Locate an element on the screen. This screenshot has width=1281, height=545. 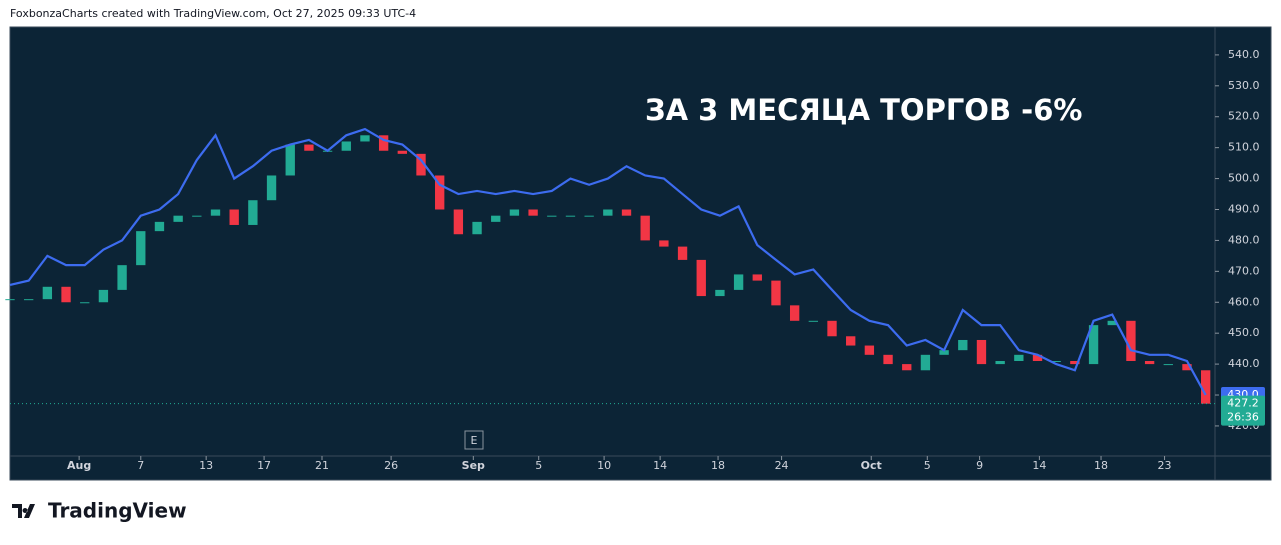
y-tick-label: 490.0 is located at coordinates (1244, 208).